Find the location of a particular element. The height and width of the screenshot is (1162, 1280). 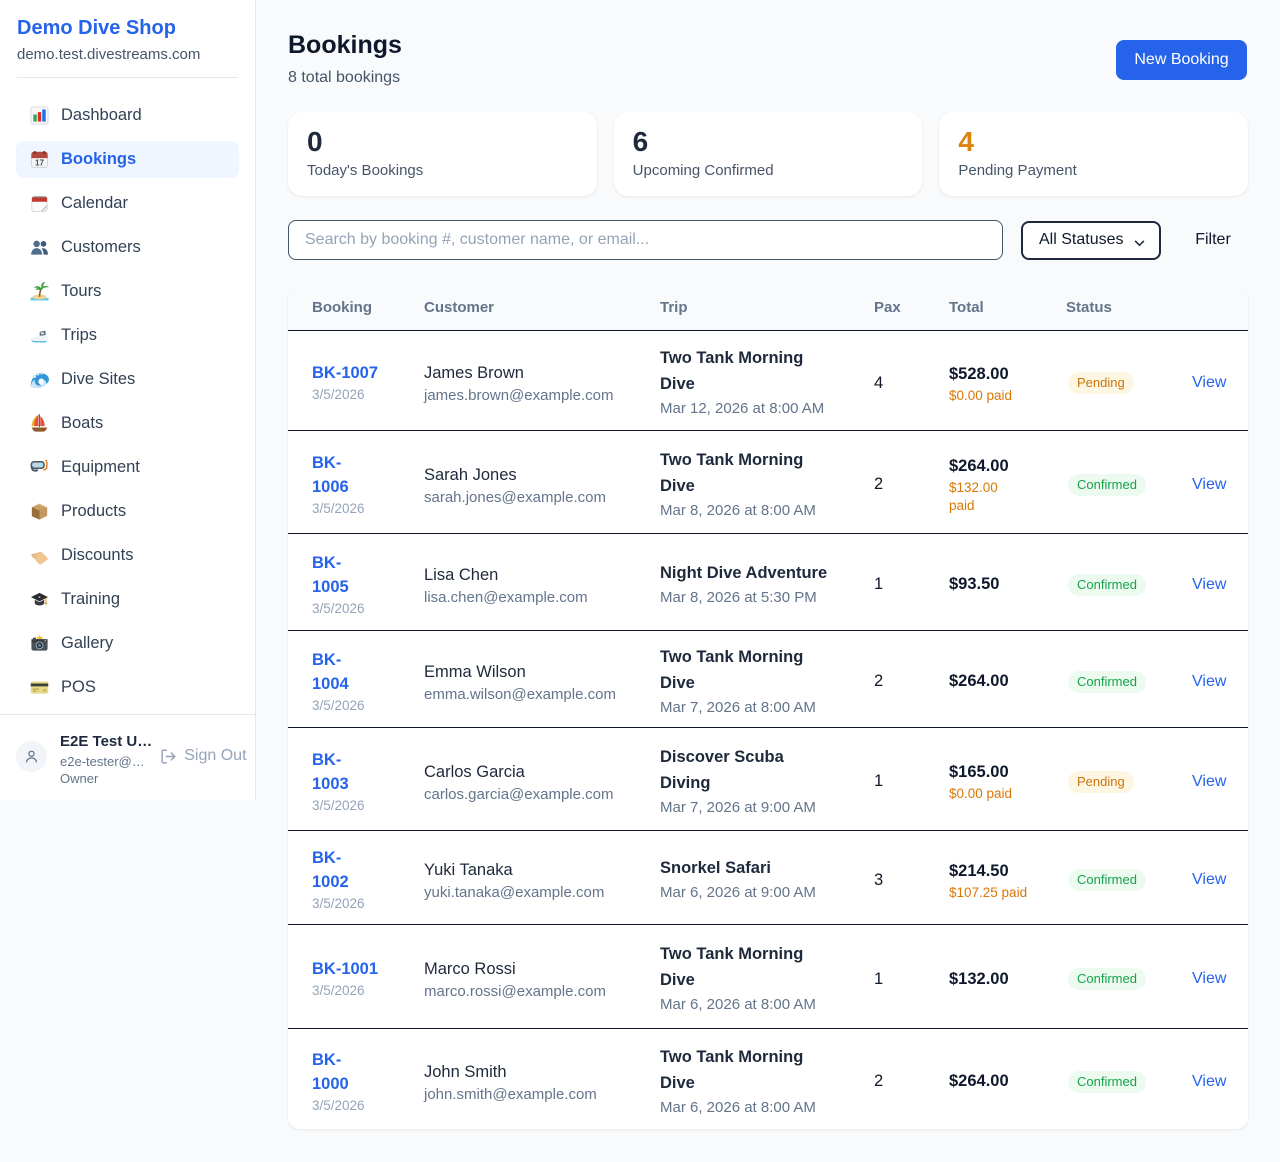

svg-text: 17 is located at coordinates (40, 163).